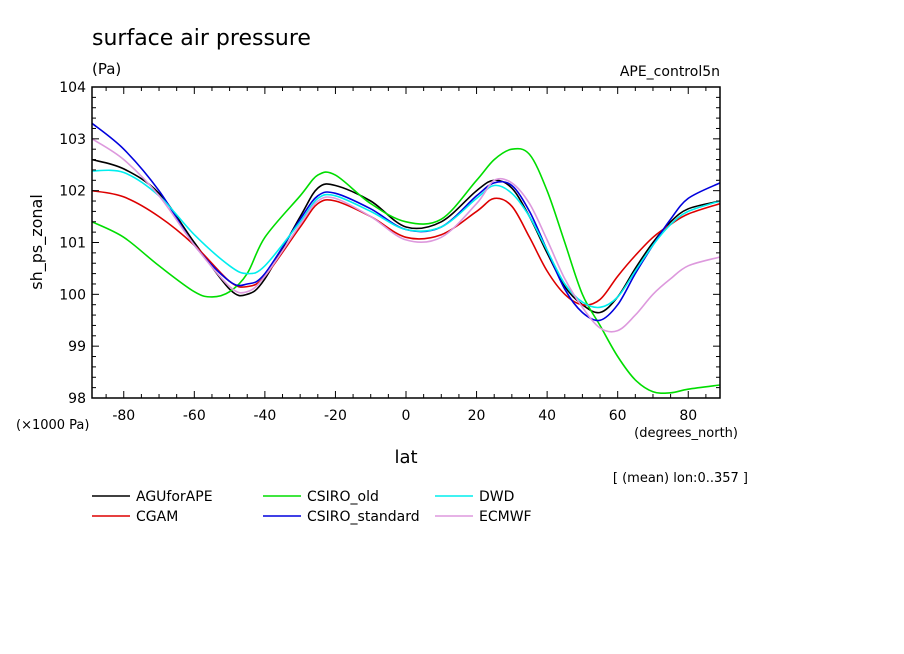 This screenshot has width=904, height=654. What do you see at coordinates (406, 416) in the screenshot?
I see `x-tick-label: 0` at bounding box center [406, 416].